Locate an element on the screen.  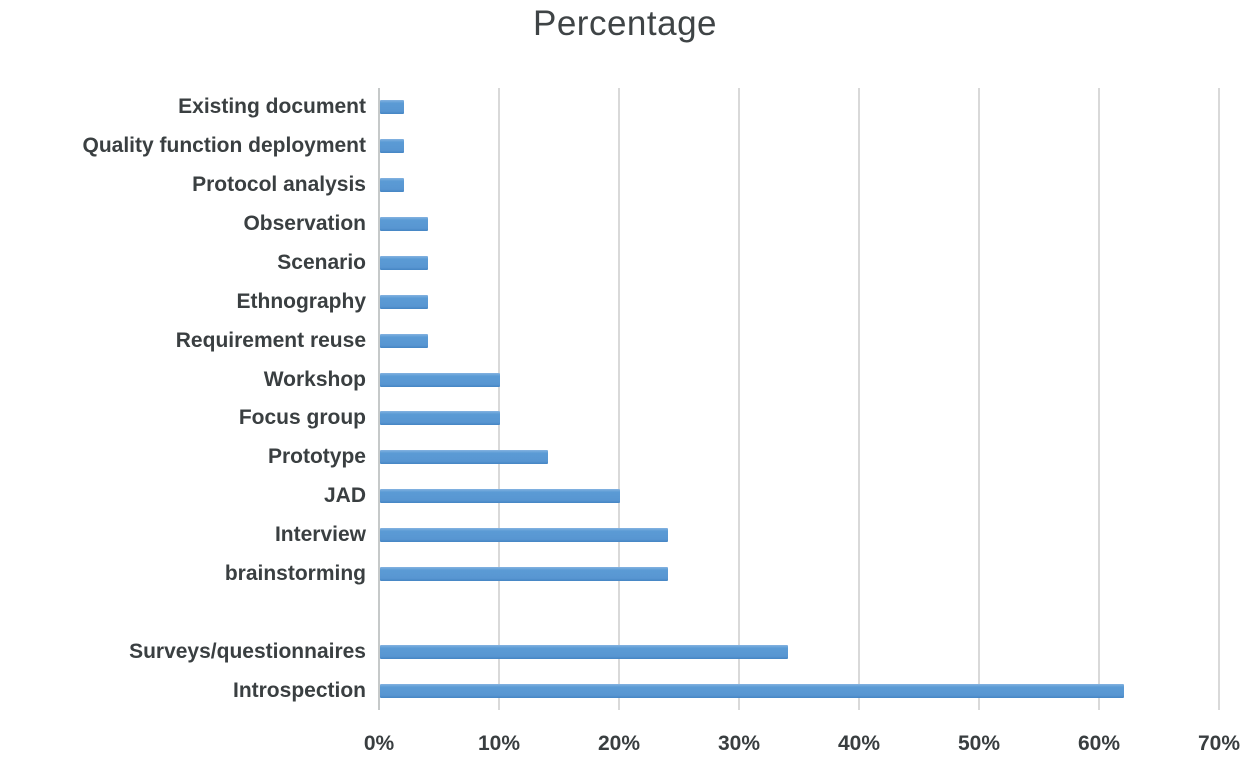
chart-title: Percentage is located at coordinates (625, 23).